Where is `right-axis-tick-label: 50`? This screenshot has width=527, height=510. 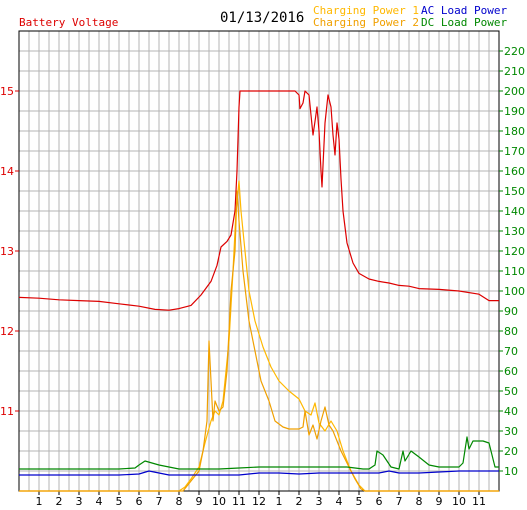
right-axis-tick-label: 50 is located at coordinates (511, 391).